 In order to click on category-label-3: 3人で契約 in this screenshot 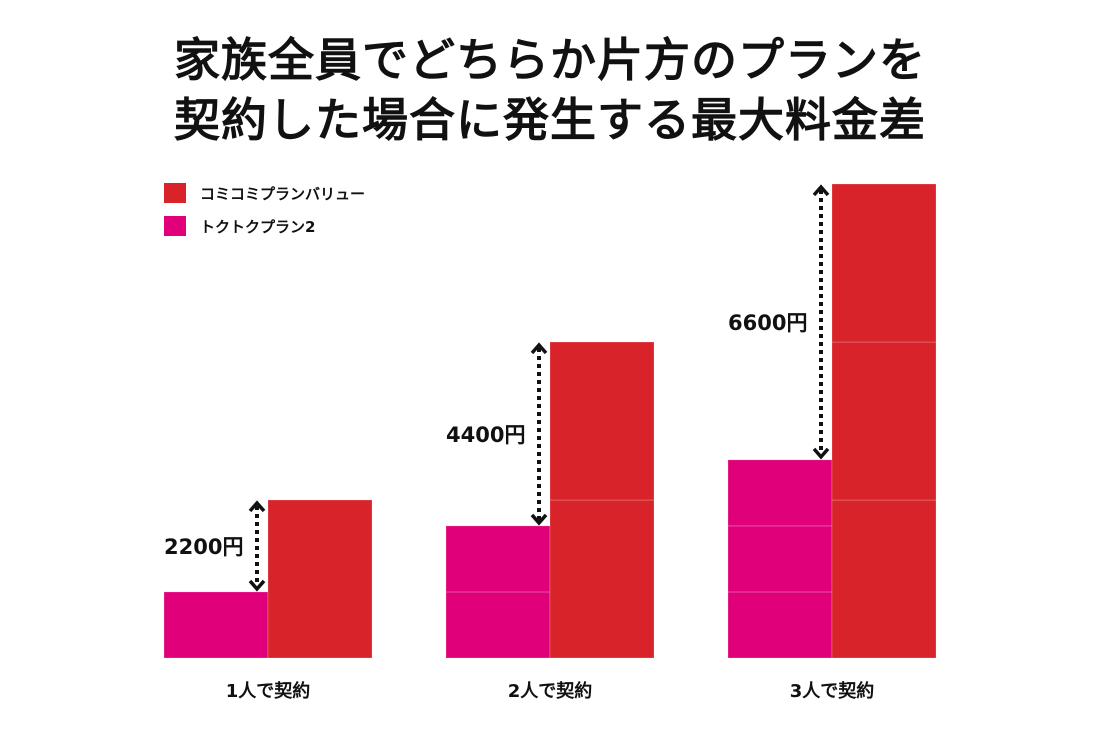, I will do `click(832, 691)`.